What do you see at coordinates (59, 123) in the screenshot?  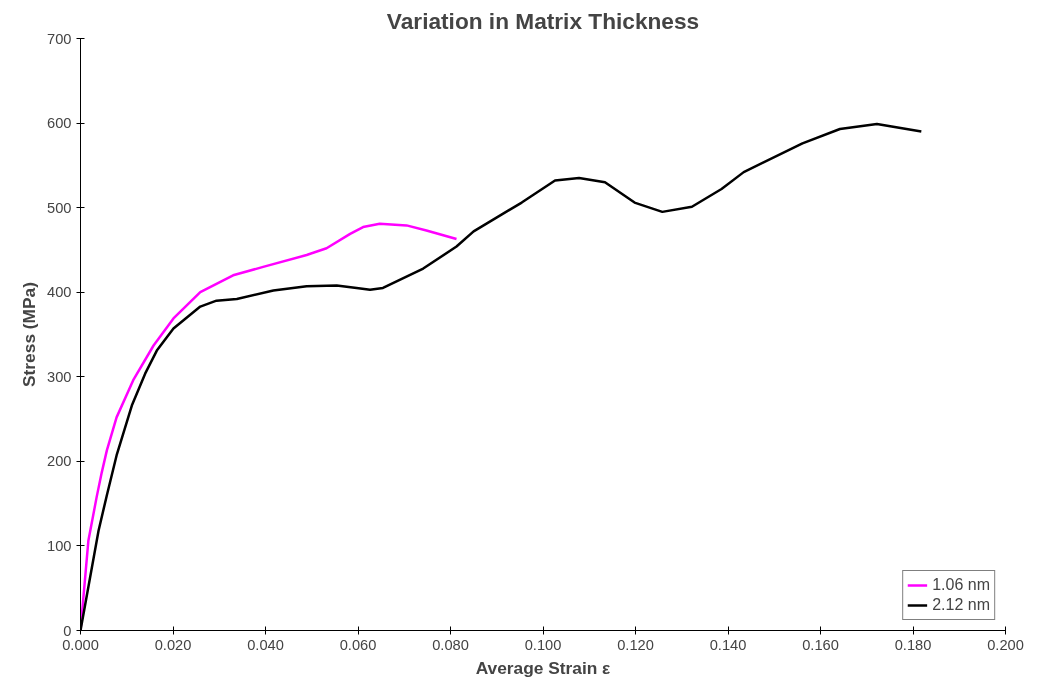 I see `y-tick-label: 600` at bounding box center [59, 123].